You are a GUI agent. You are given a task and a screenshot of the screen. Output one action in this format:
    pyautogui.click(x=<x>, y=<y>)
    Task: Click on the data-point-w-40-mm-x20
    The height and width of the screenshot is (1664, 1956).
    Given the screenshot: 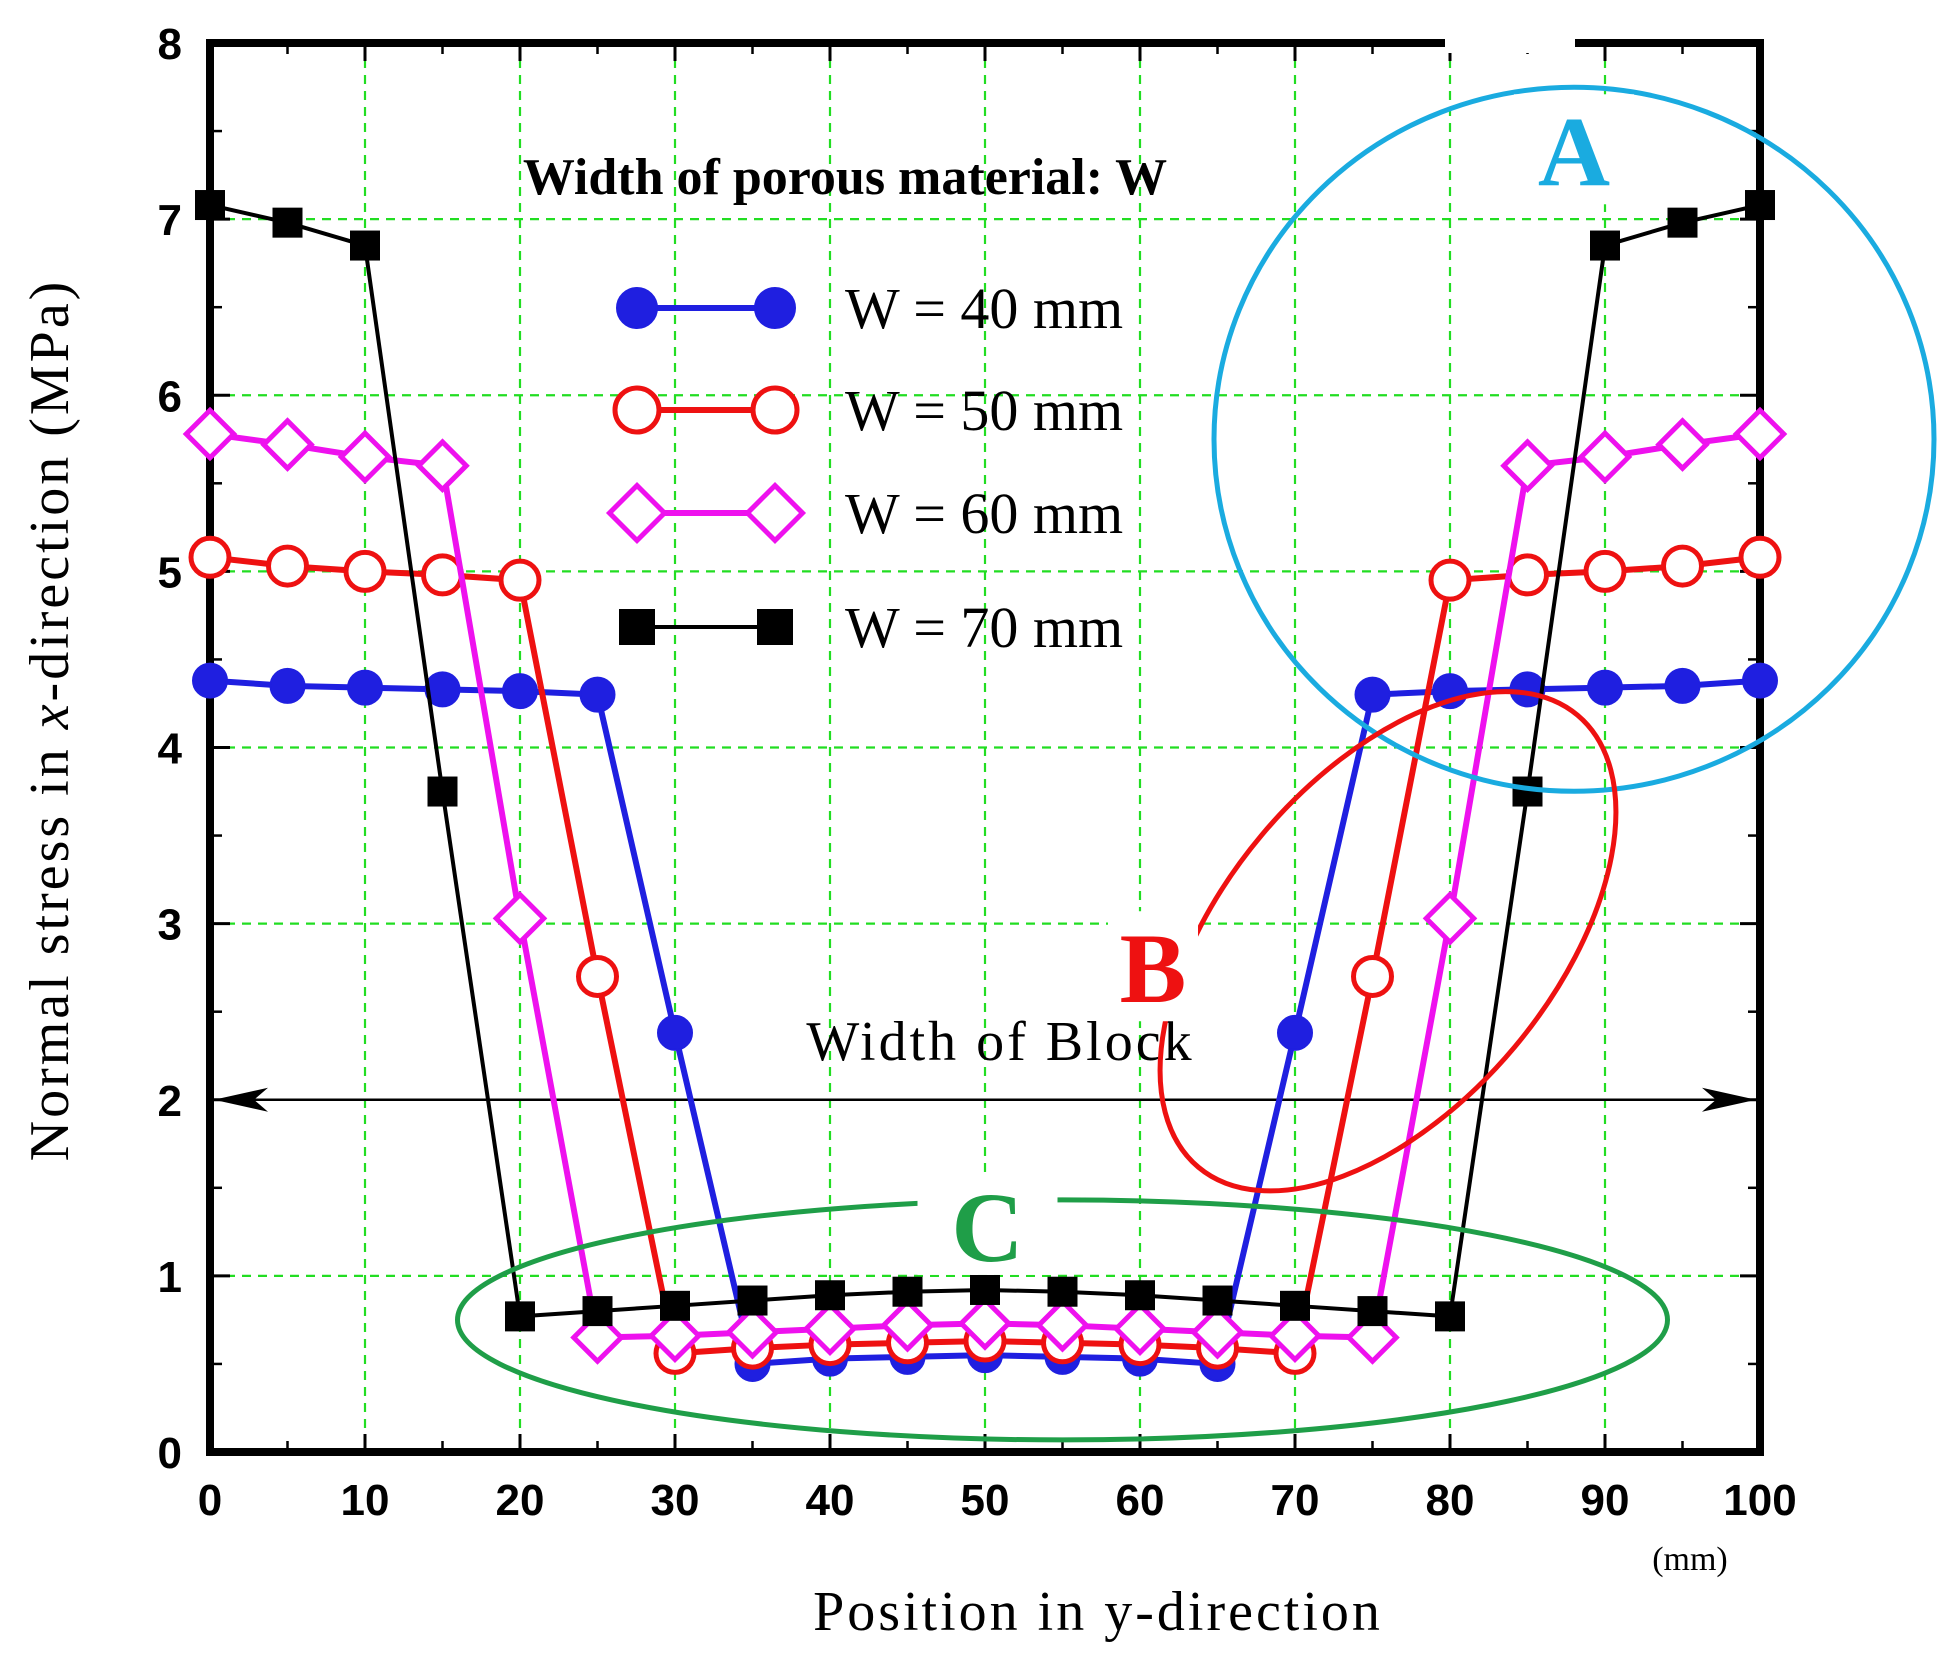 What is the action you would take?
    pyautogui.click(x=520, y=691)
    